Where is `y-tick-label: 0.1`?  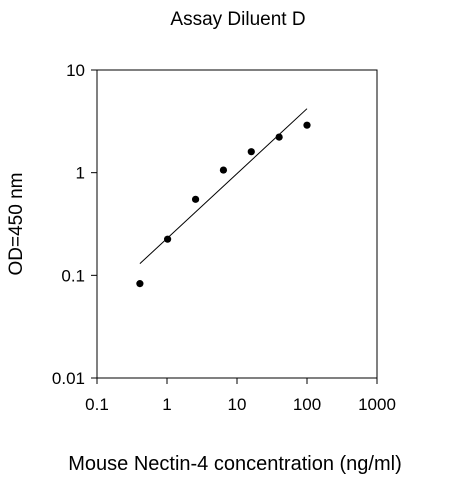 y-tick-label: 0.1 is located at coordinates (73, 275).